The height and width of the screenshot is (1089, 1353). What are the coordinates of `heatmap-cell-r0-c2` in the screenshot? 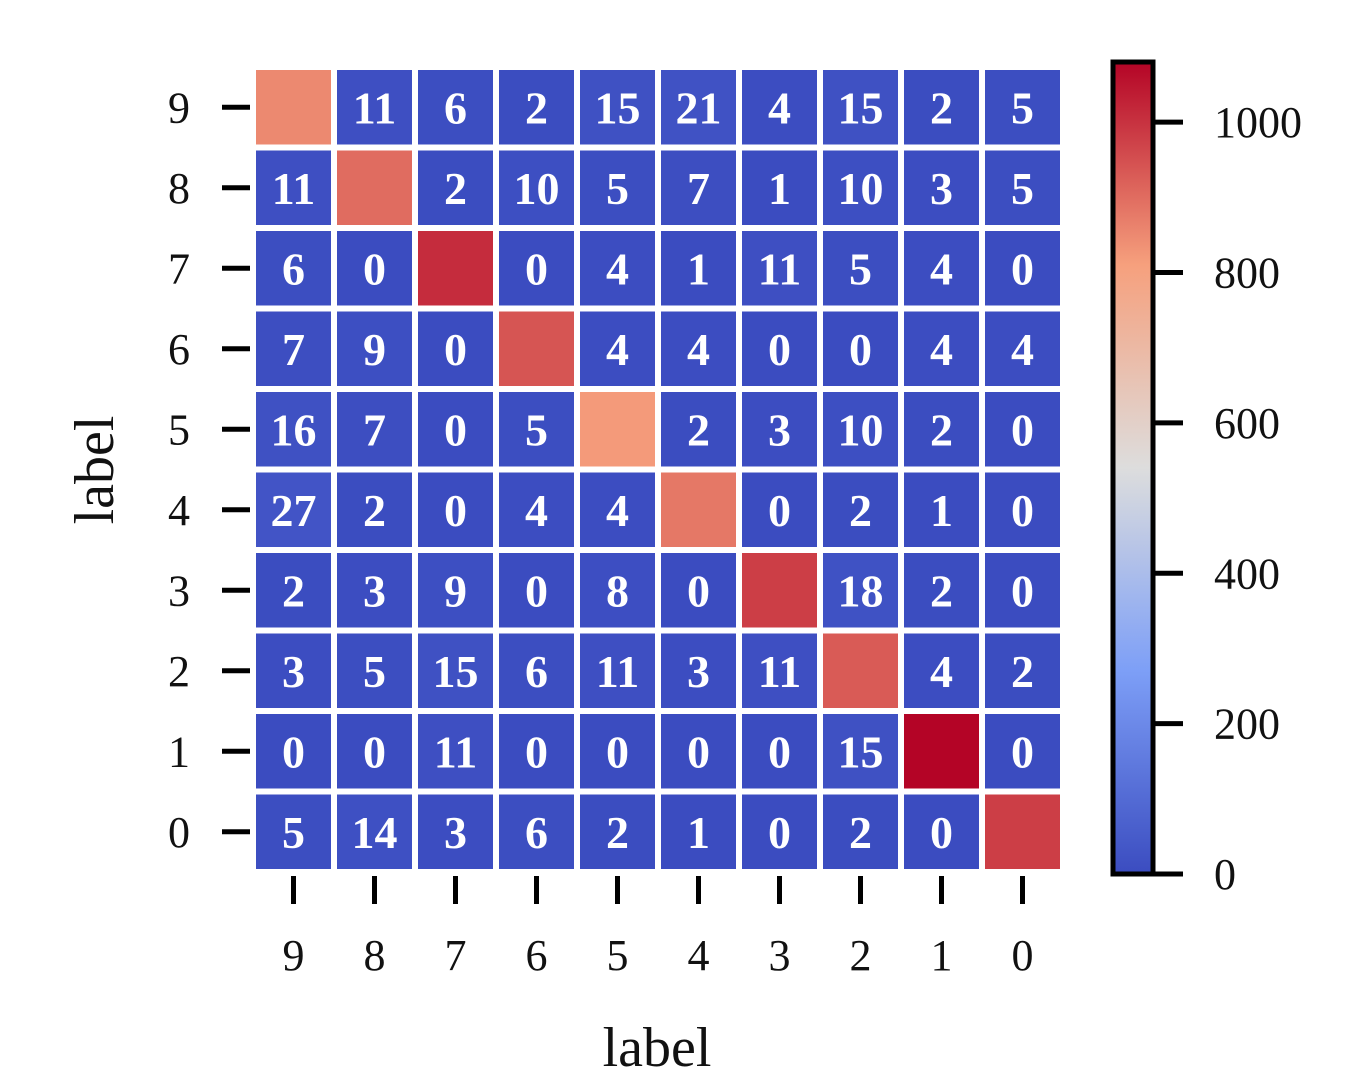 It's located at (860, 831).